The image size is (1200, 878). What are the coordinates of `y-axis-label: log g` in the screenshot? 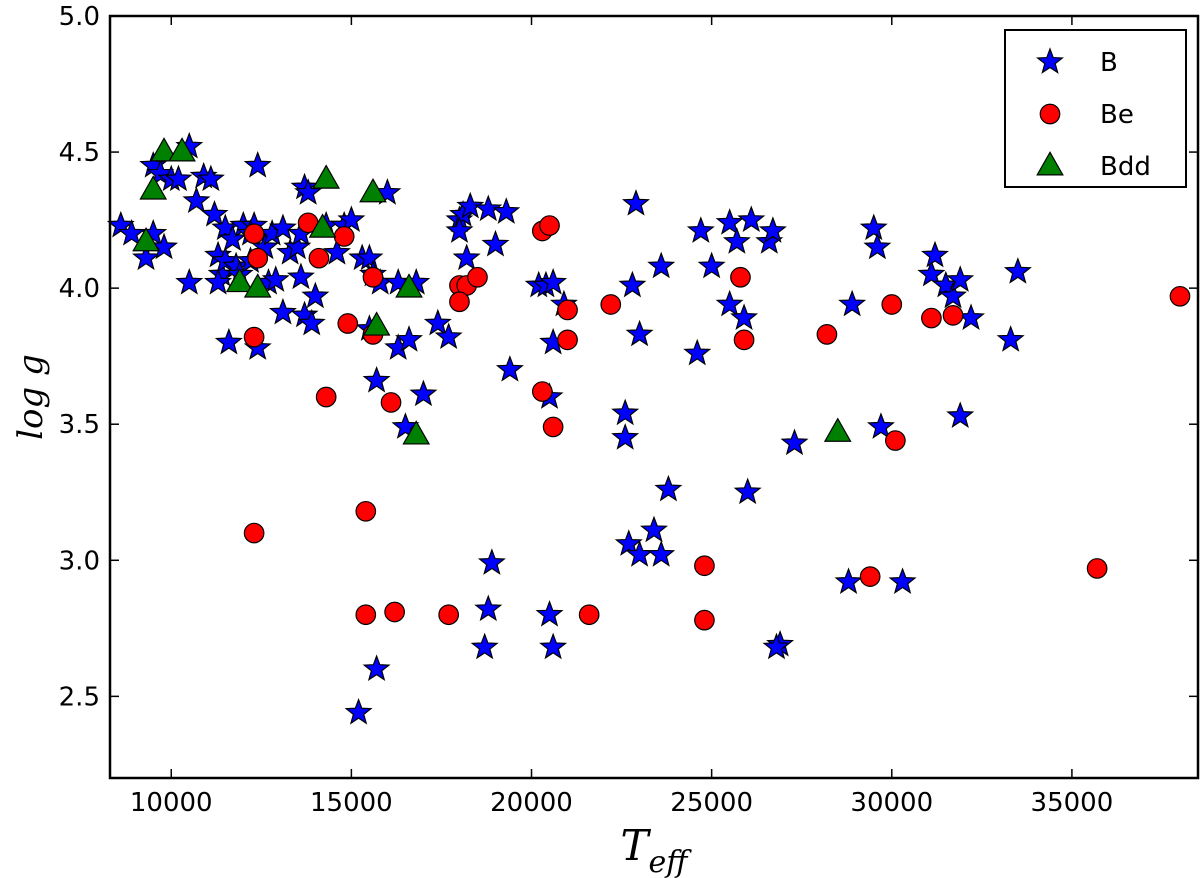 It's located at (31, 397).